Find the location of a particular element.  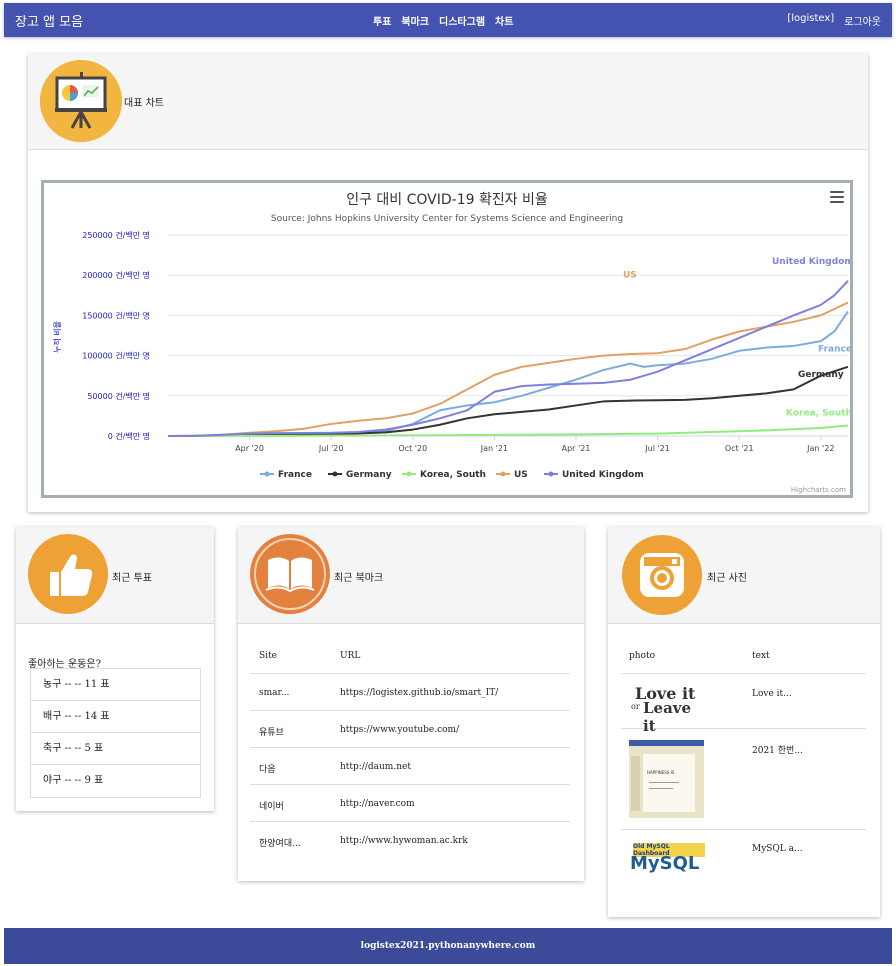

table-row: 유튜브 https://www.youtube.com/ is located at coordinates (410, 729).